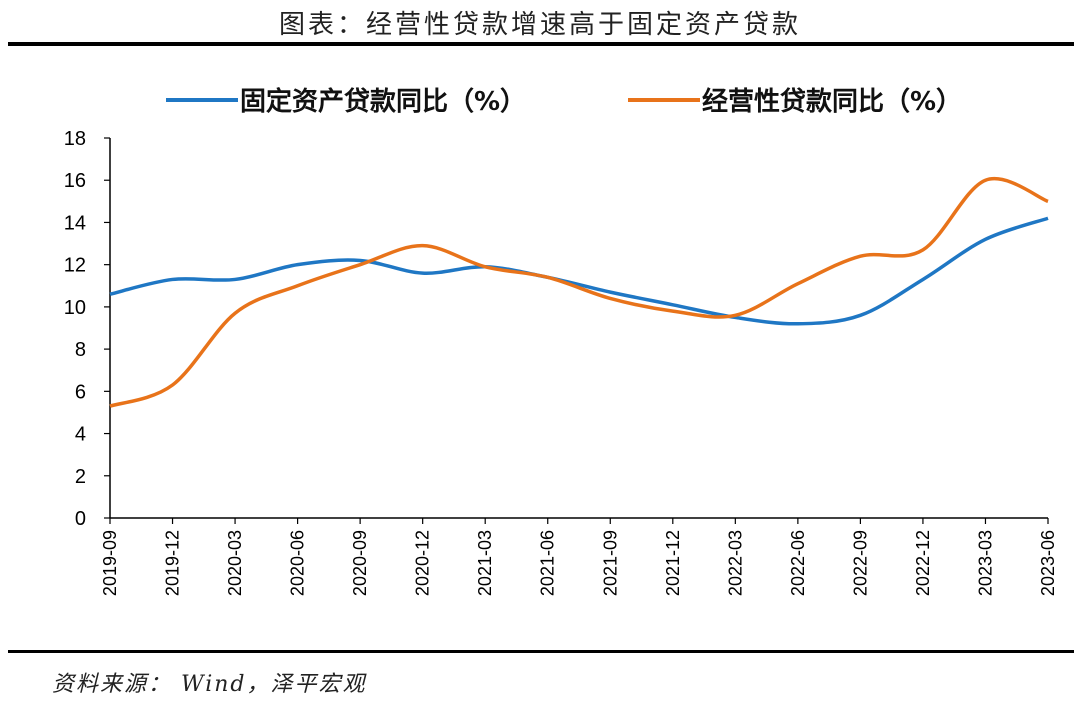 The image size is (1080, 703). I want to click on x-tick-label: 2022-03, so click(735, 563).